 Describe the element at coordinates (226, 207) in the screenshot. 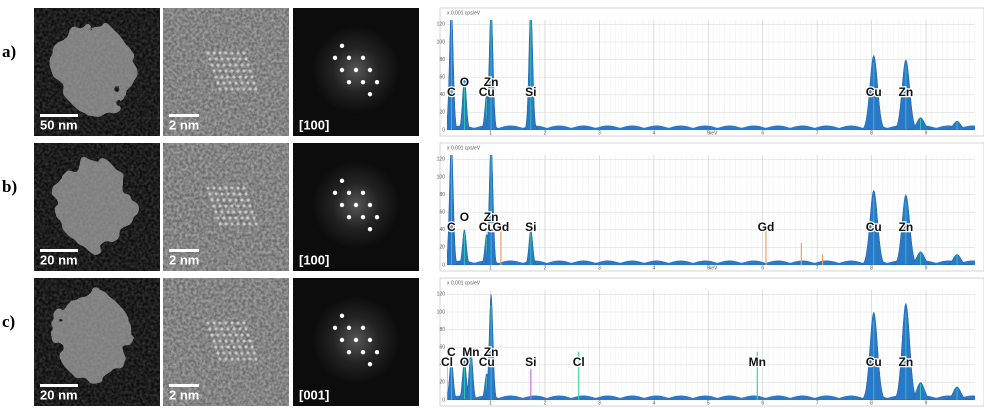

I see `micrograph: 2 nm` at that location.